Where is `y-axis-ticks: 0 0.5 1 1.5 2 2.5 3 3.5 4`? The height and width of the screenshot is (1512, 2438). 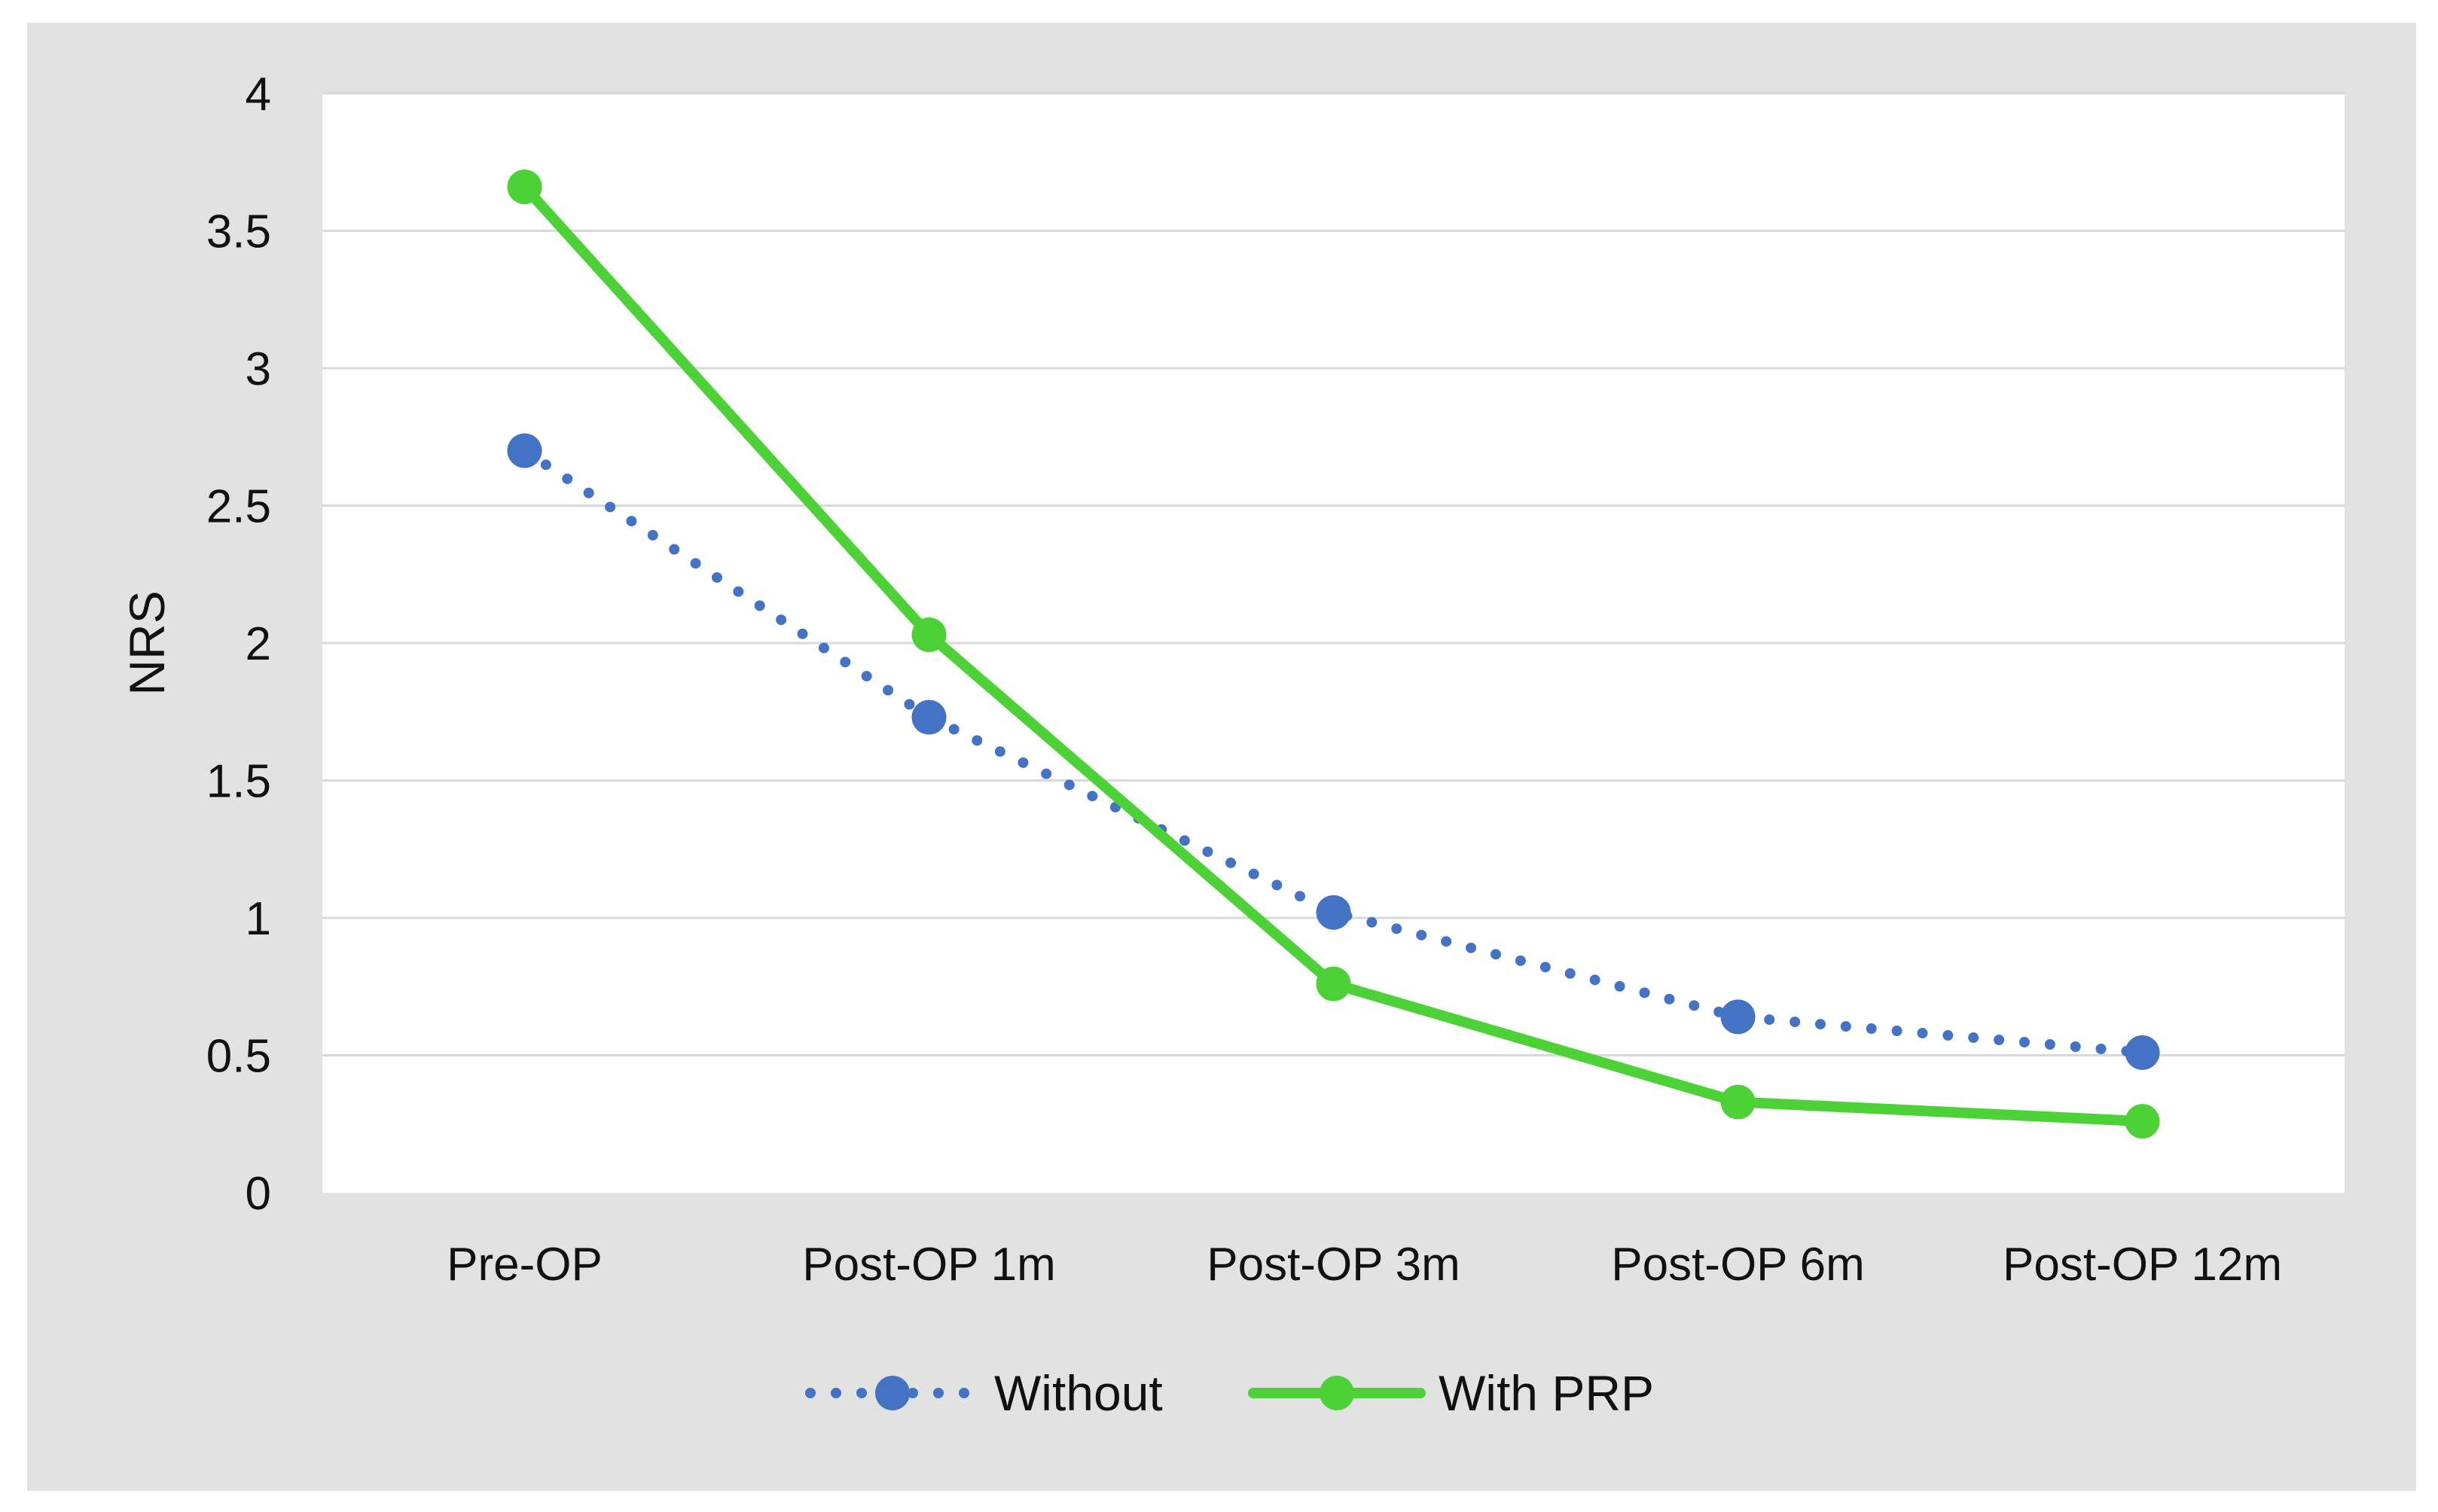 y-axis-ticks: 0 0.5 1 1.5 2 2.5 3 3.5 4 is located at coordinates (238, 645).